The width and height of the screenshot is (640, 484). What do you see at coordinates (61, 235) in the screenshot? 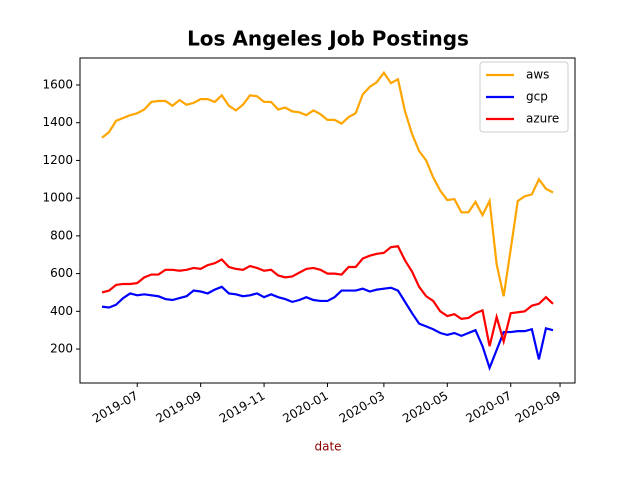
I see `y-tick-label: 800` at bounding box center [61, 235].